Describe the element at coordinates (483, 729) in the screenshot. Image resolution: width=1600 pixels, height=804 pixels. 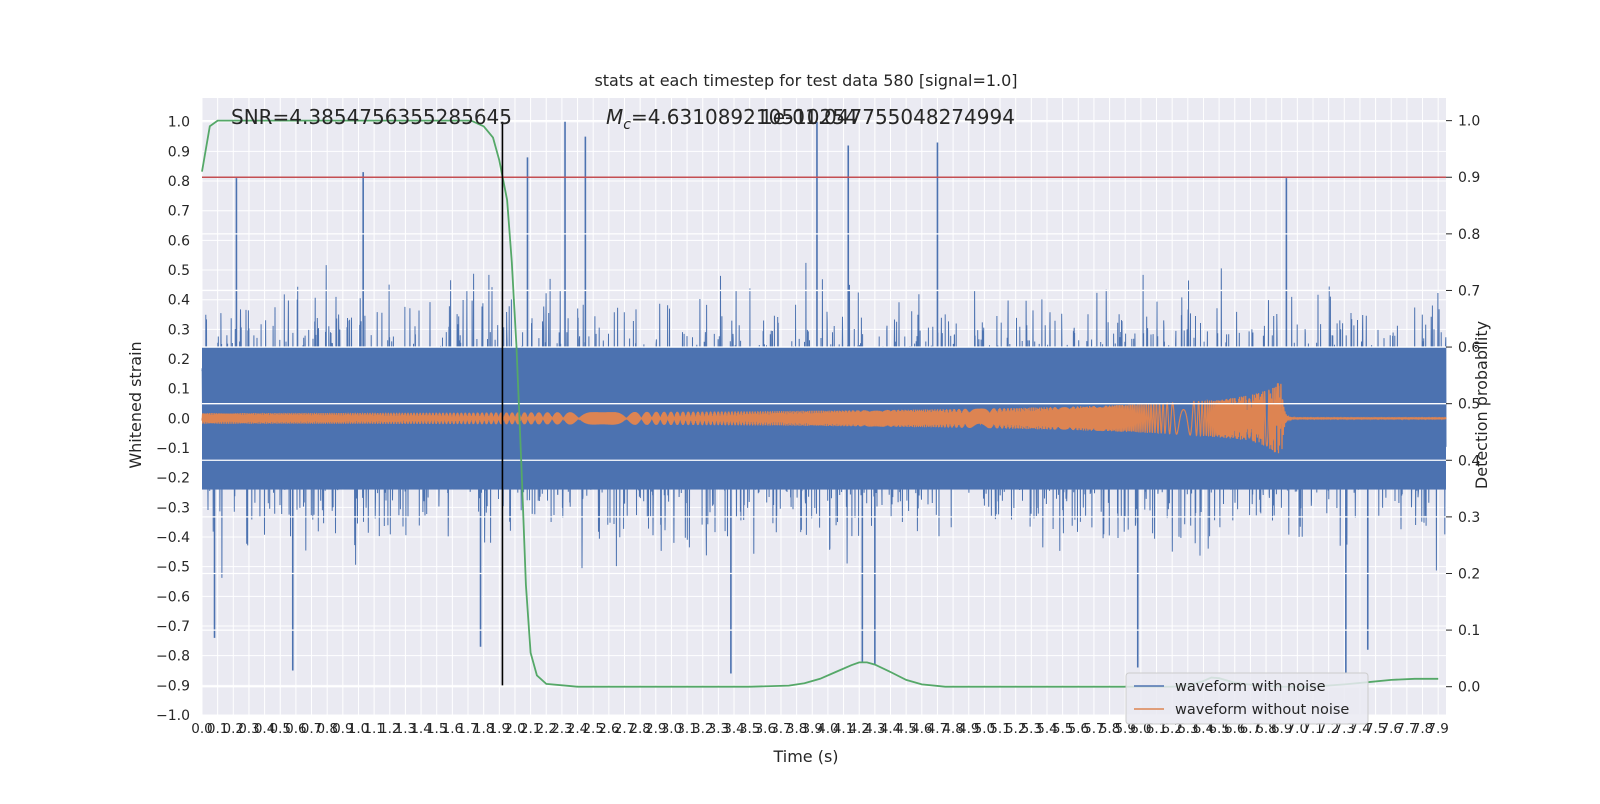
I see `x-tick-label: 1.8` at that location.